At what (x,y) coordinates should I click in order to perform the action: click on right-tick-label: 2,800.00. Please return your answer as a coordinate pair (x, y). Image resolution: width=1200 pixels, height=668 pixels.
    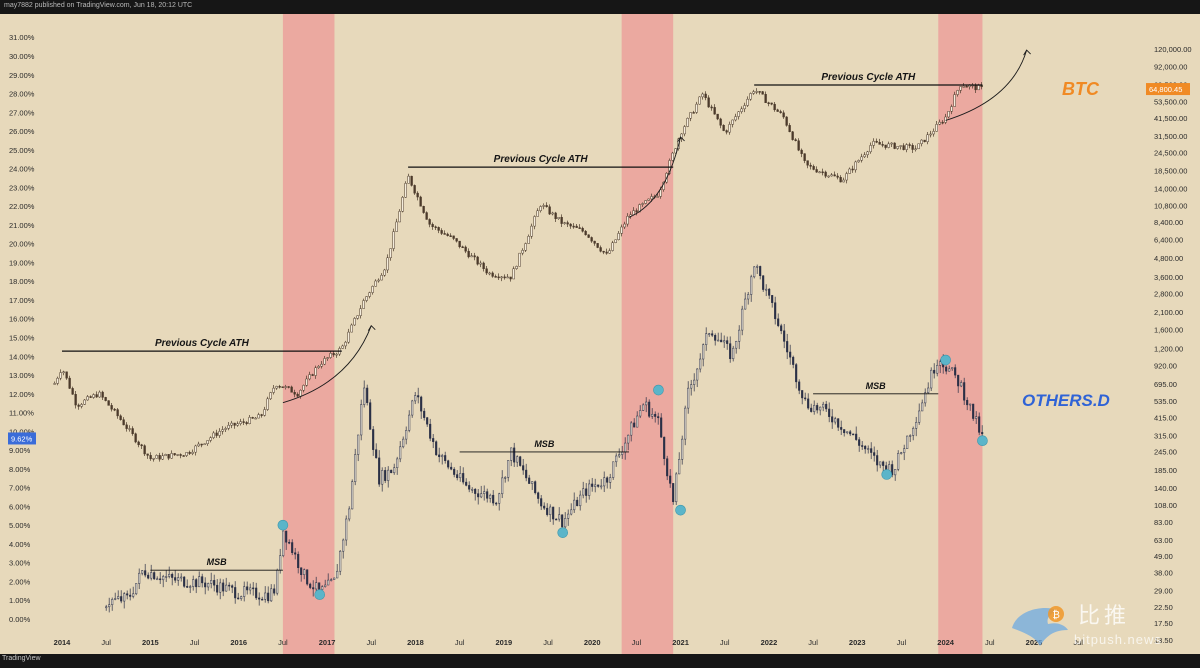
    Looking at the image, I should click on (1168, 293).